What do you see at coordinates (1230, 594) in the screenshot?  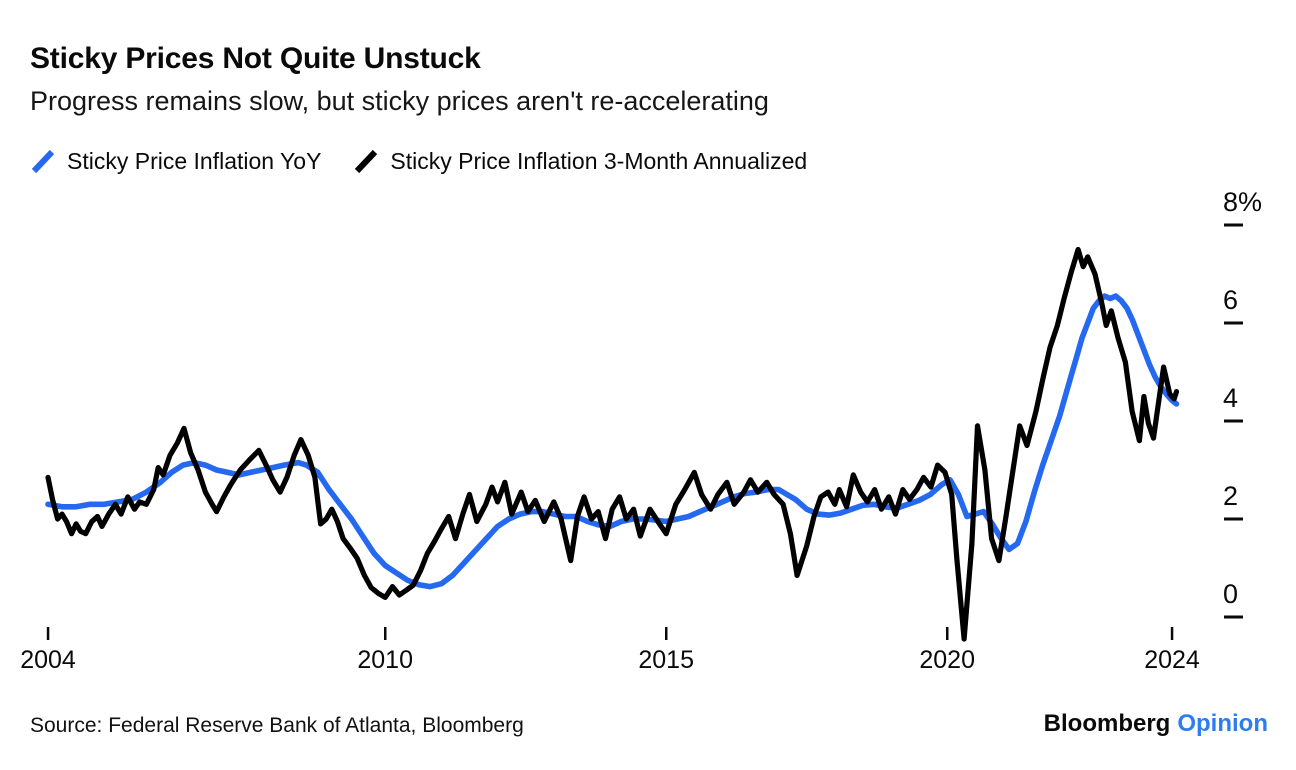 I see `y-axis-label: 0` at bounding box center [1230, 594].